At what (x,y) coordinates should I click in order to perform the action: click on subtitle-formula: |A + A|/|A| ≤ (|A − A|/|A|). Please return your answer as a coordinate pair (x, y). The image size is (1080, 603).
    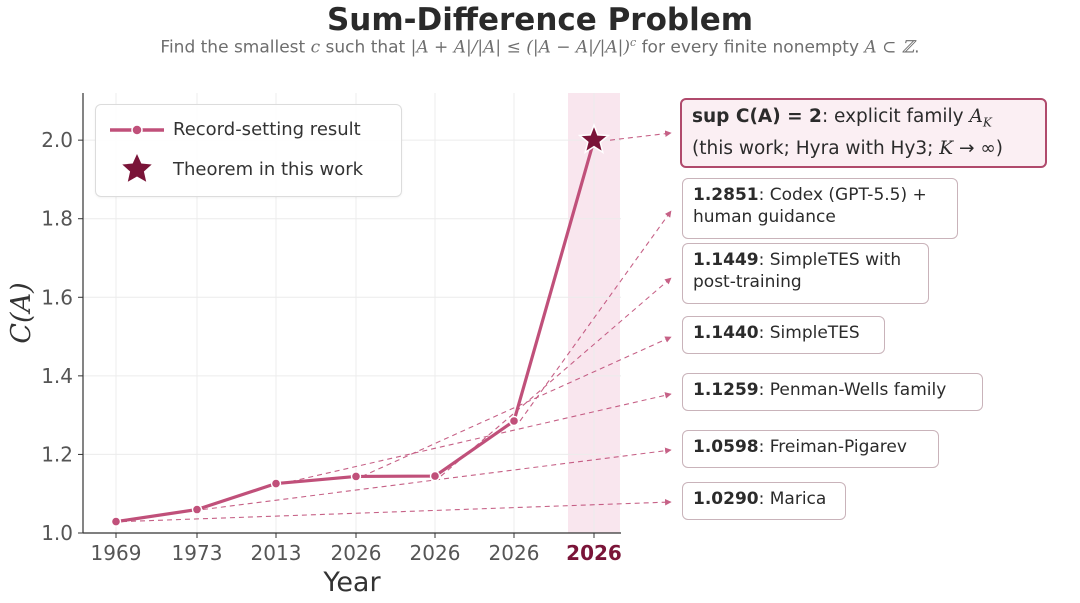
    Looking at the image, I should click on (520, 47).